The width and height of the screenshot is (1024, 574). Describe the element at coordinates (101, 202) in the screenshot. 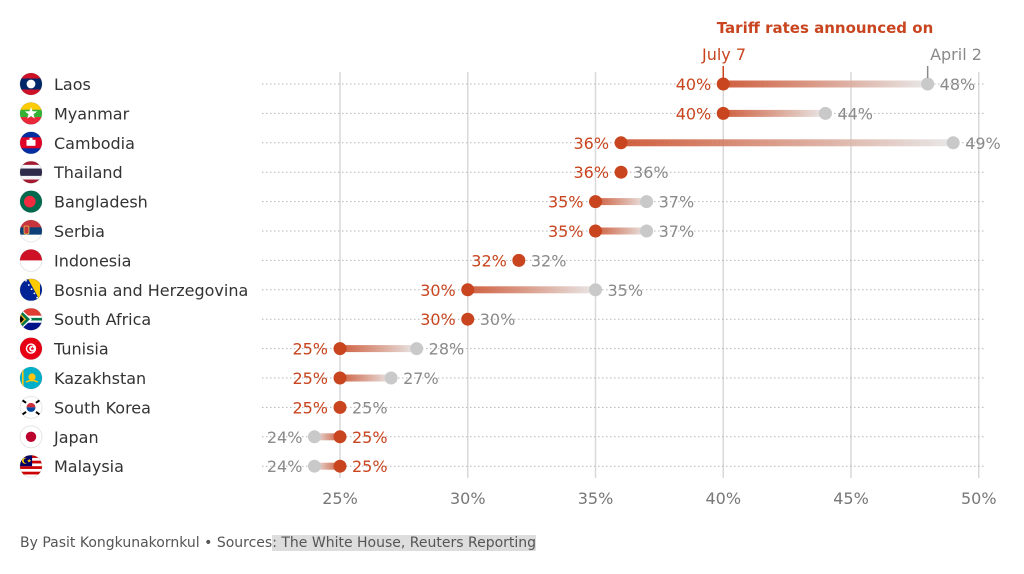

I see `country-label: Bangladesh` at that location.